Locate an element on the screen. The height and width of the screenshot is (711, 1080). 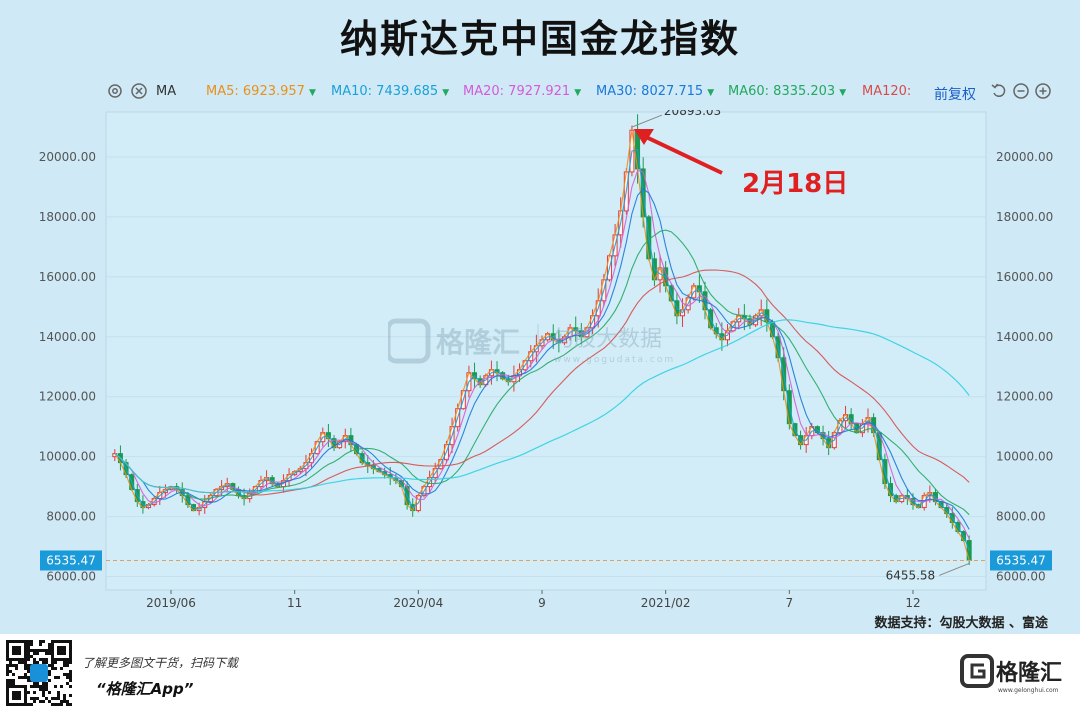
y-tick-label-left: 16000.00 is located at coordinates (67, 277).